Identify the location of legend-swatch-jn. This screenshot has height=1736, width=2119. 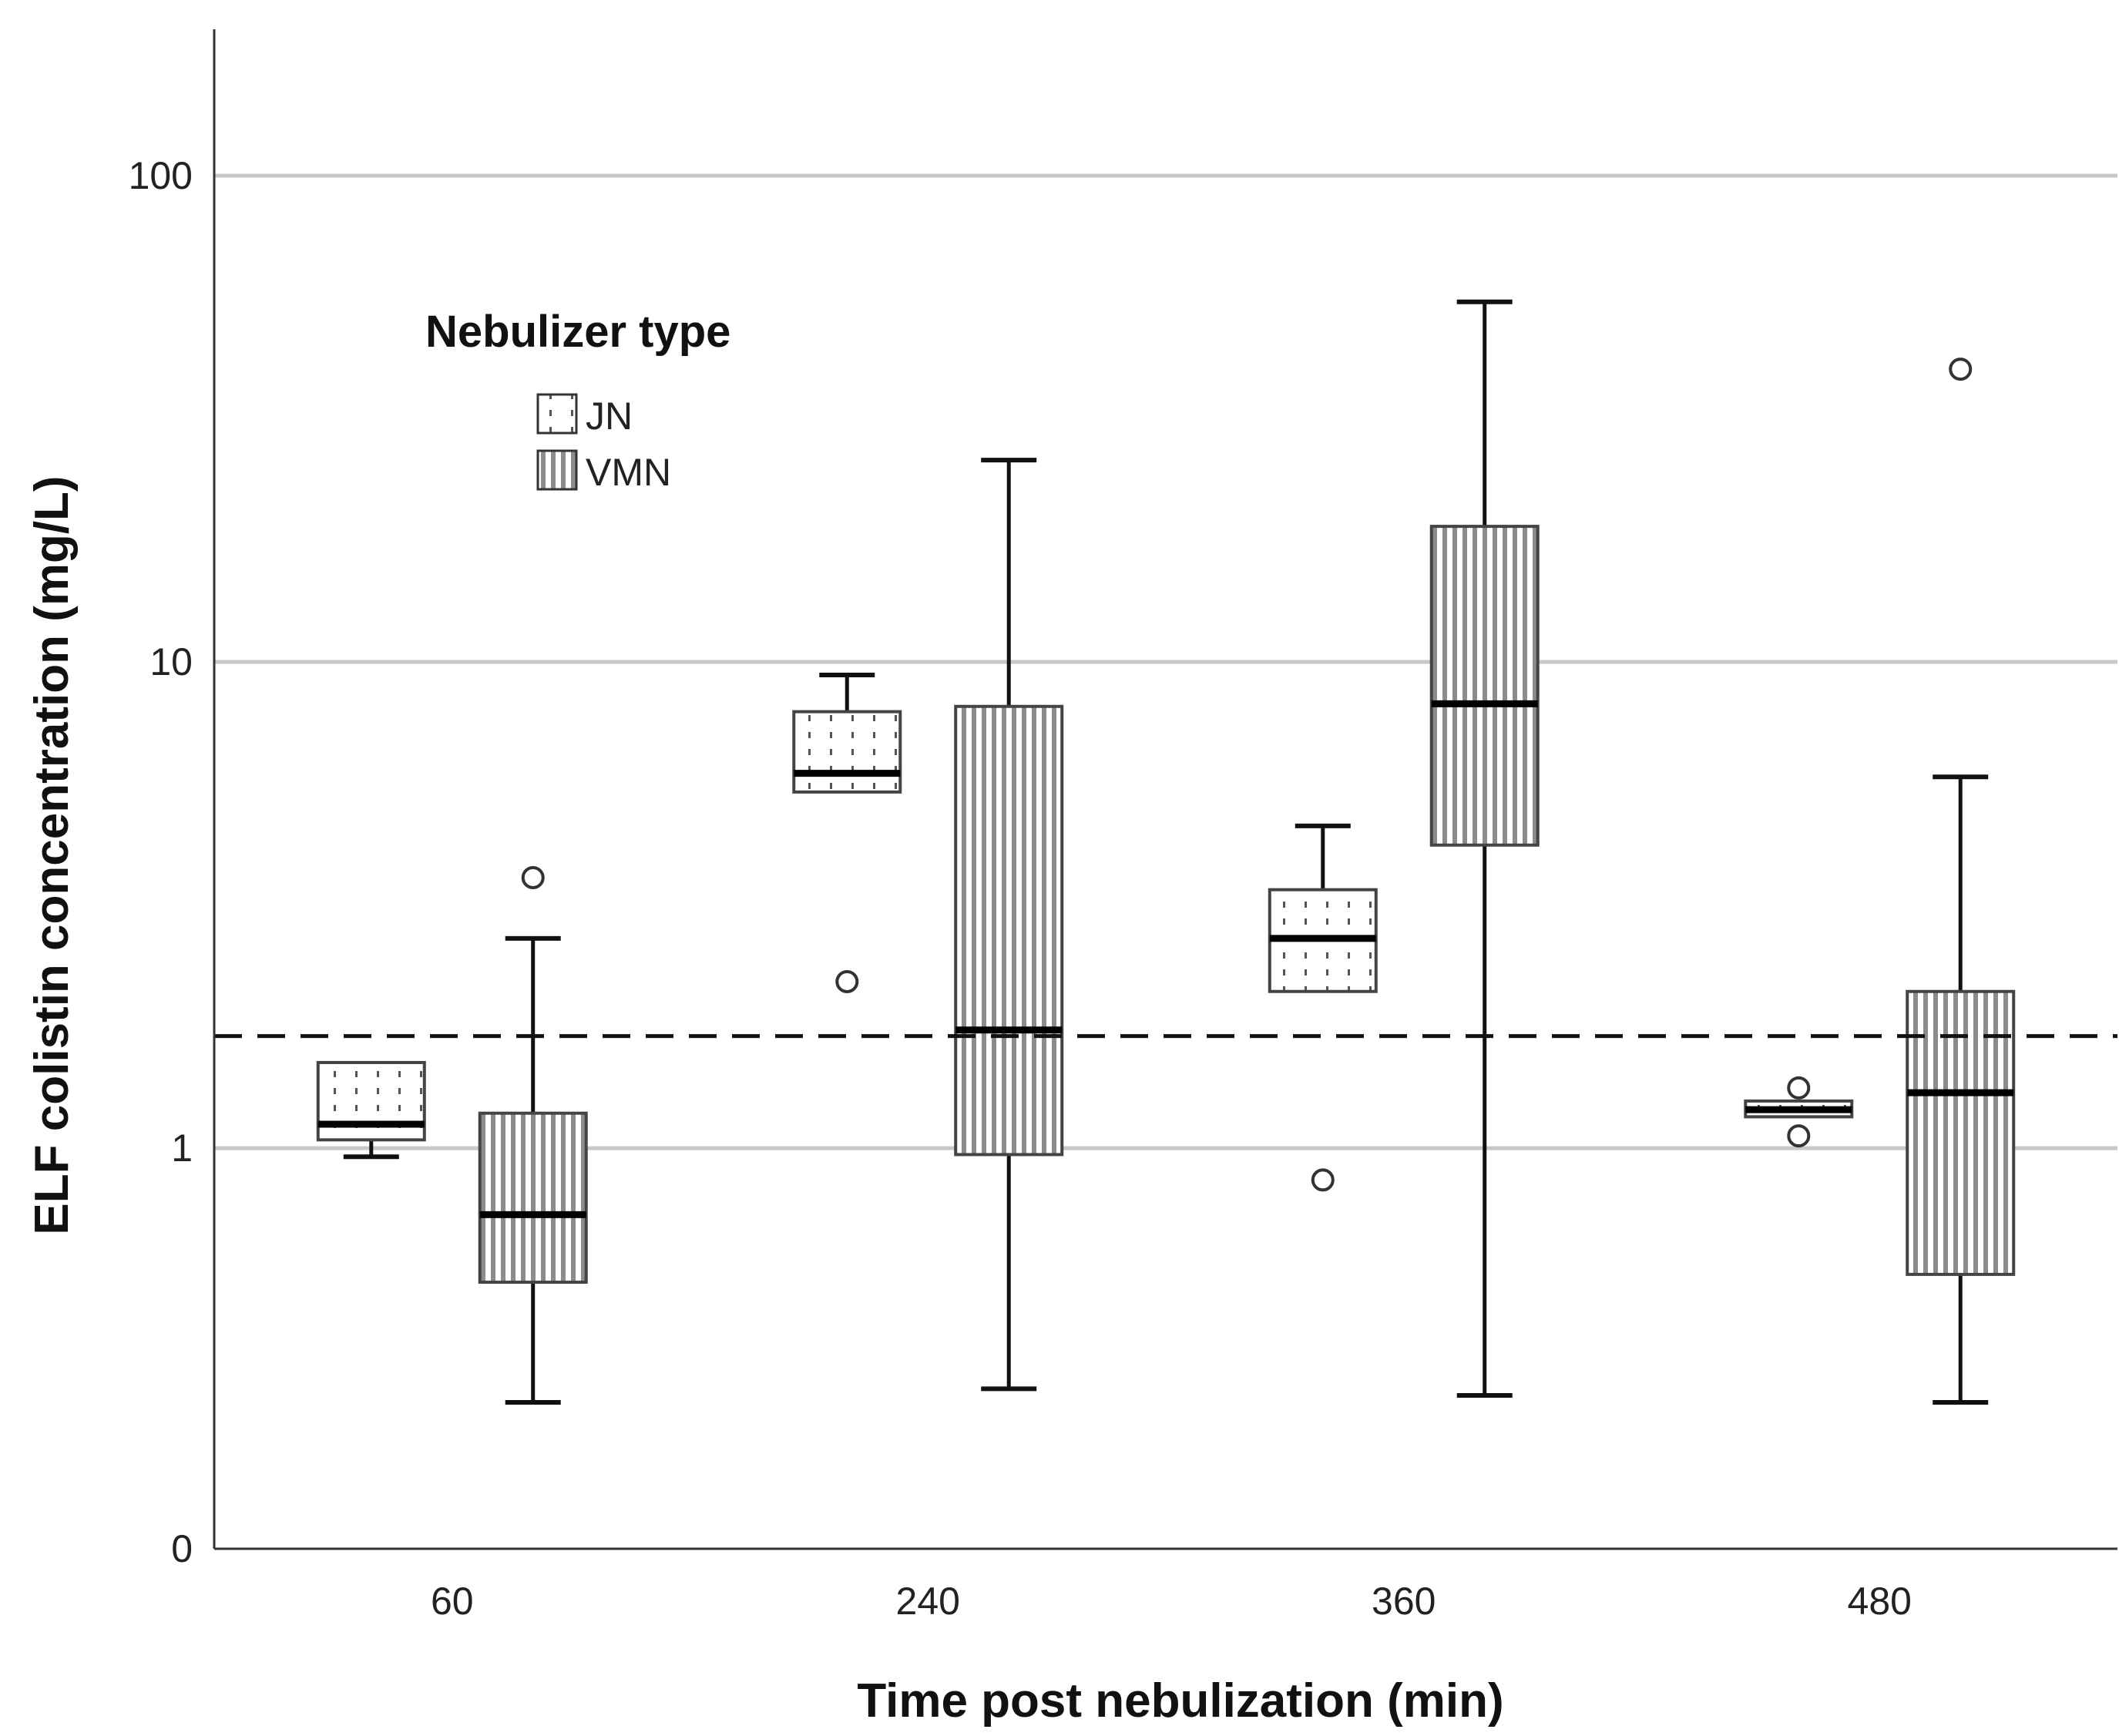
(557, 414).